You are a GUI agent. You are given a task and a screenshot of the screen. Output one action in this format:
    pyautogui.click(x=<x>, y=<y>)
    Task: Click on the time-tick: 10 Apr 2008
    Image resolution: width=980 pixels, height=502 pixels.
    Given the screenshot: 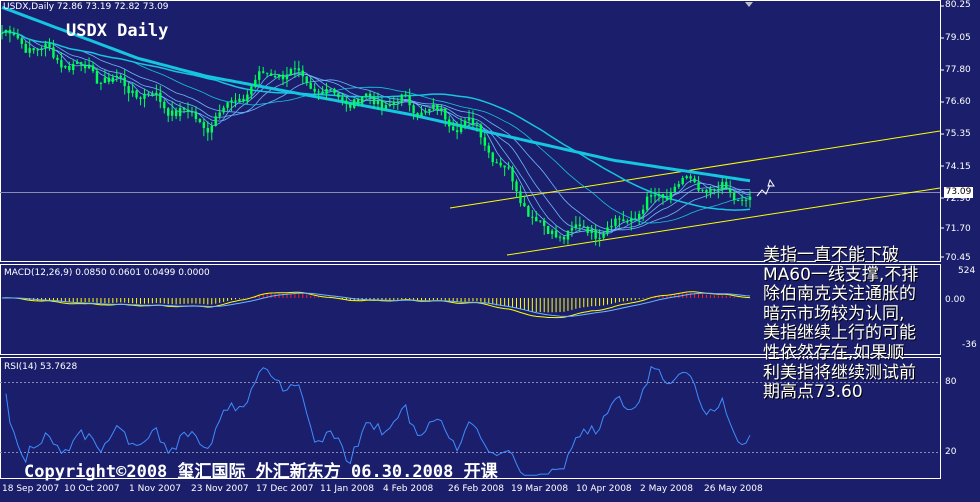 What is the action you would take?
    pyautogui.click(x=604, y=489)
    